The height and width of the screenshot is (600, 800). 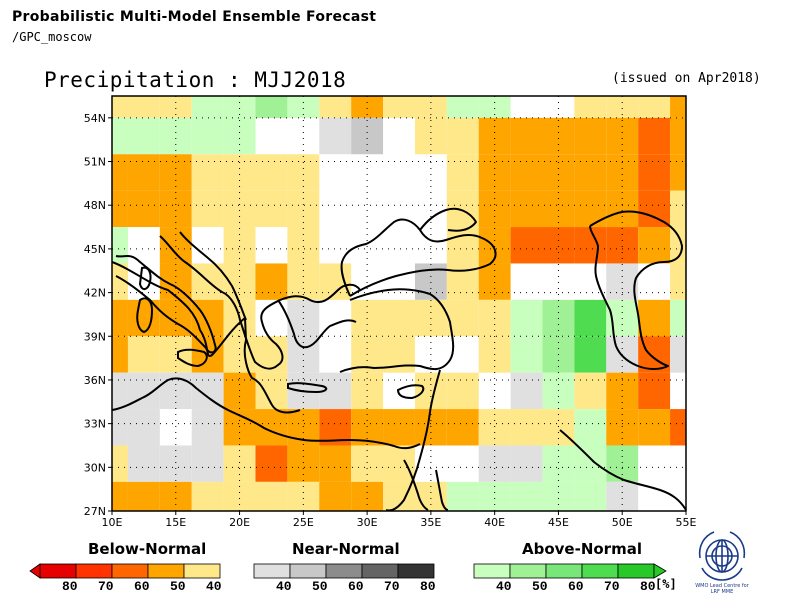 What do you see at coordinates (70, 586) in the screenshot?
I see `legend-tick: 80` at bounding box center [70, 586].